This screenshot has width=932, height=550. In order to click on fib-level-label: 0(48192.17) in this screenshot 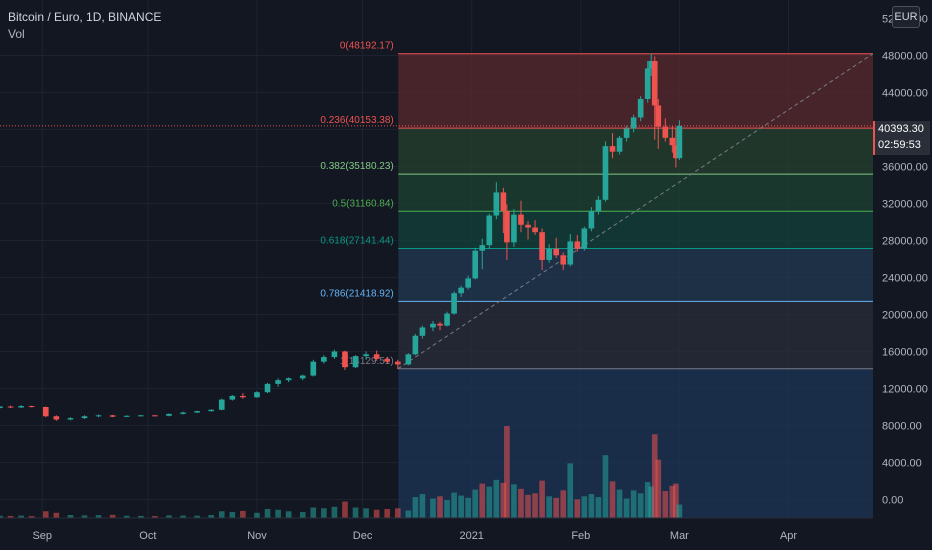, I will do `click(367, 46)`.